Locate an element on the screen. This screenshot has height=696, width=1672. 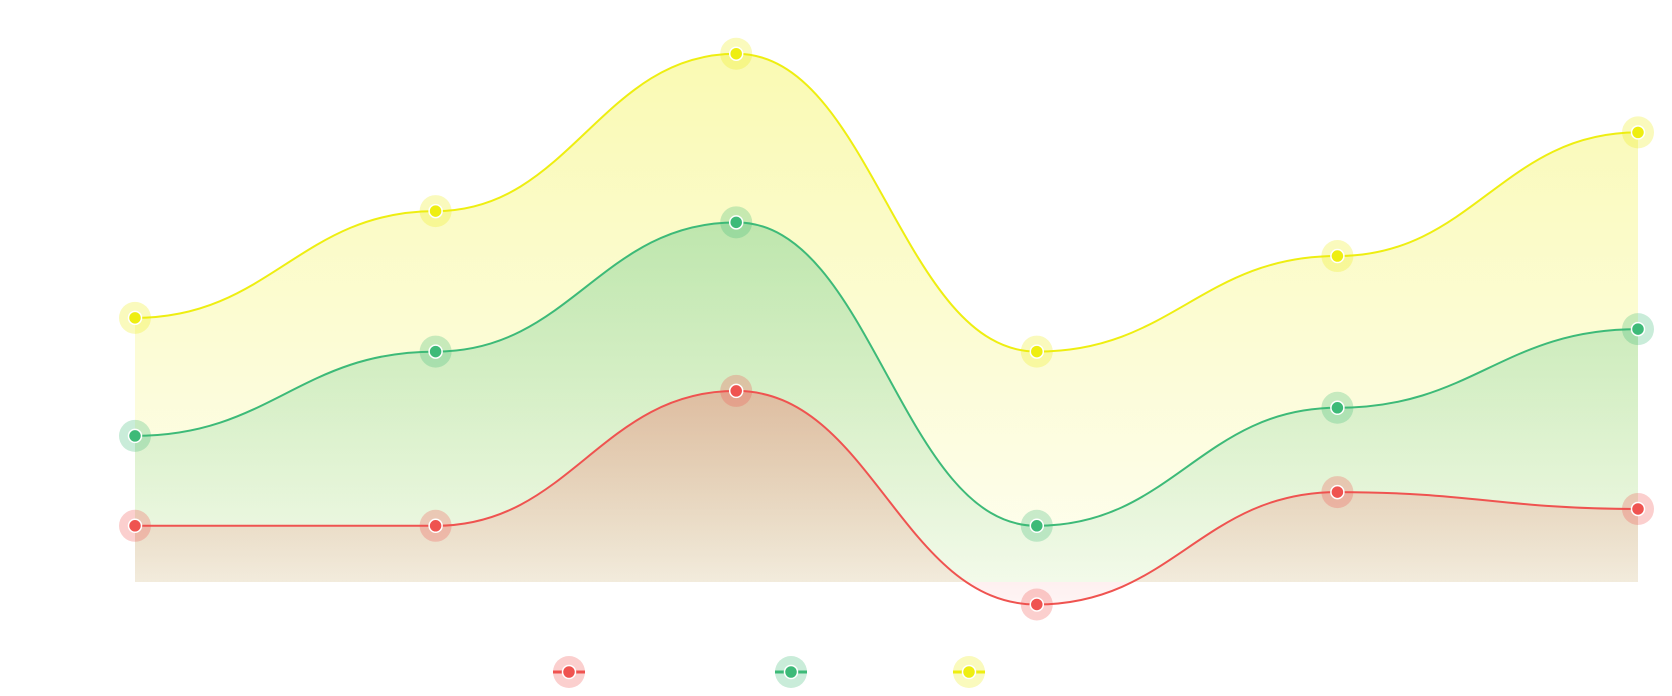
legend is located at coordinates (769, 672).